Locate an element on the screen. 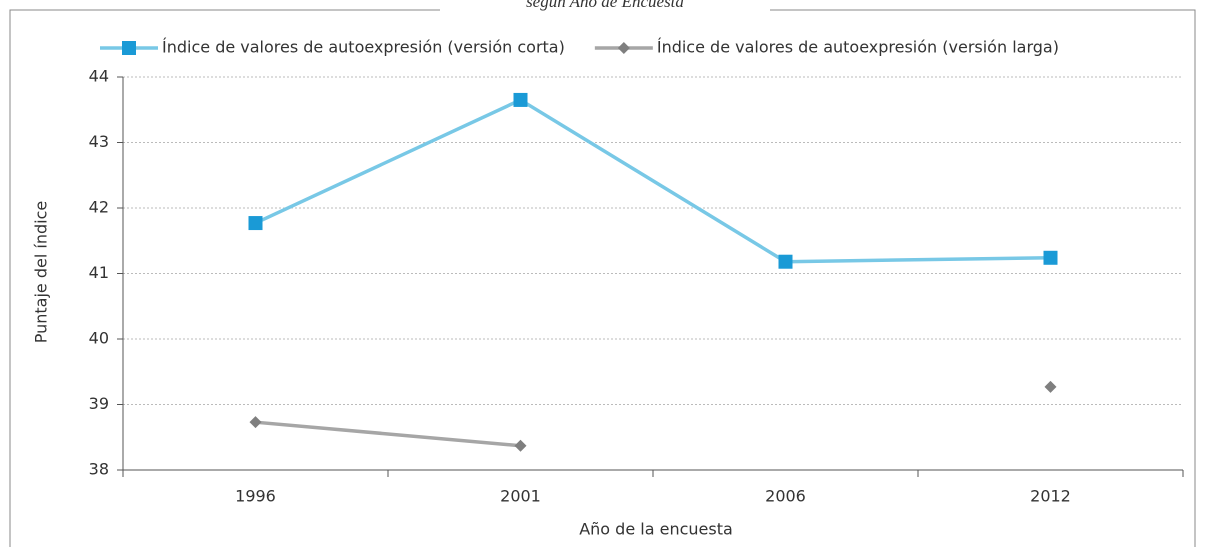  y-axis-label: Puntaje del índice is located at coordinates (41, 272).